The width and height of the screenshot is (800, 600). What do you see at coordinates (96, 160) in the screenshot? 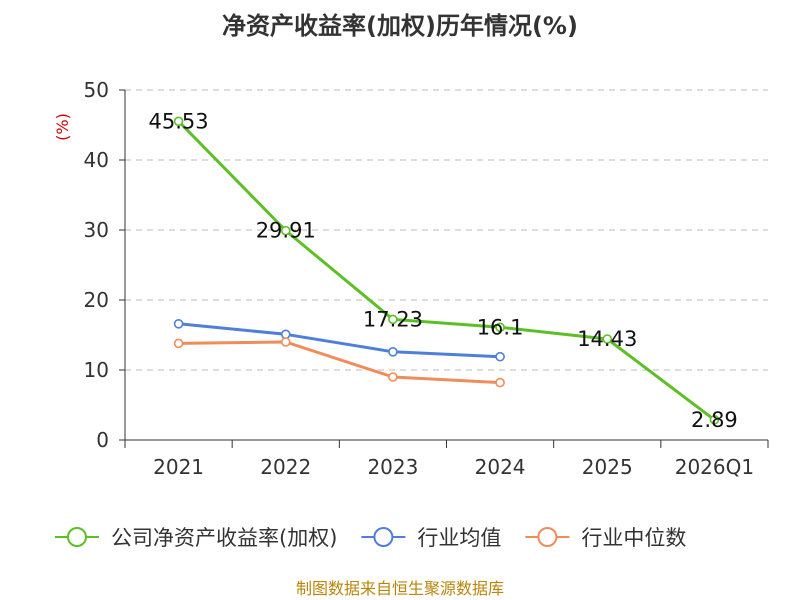
I see `y-tick-label: 40` at bounding box center [96, 160].